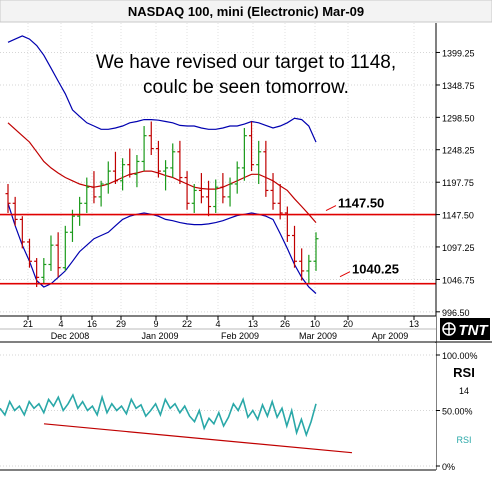  What do you see at coordinates (458, 280) in the screenshot?
I see `price-tick-label: 1046.75` at bounding box center [458, 280].